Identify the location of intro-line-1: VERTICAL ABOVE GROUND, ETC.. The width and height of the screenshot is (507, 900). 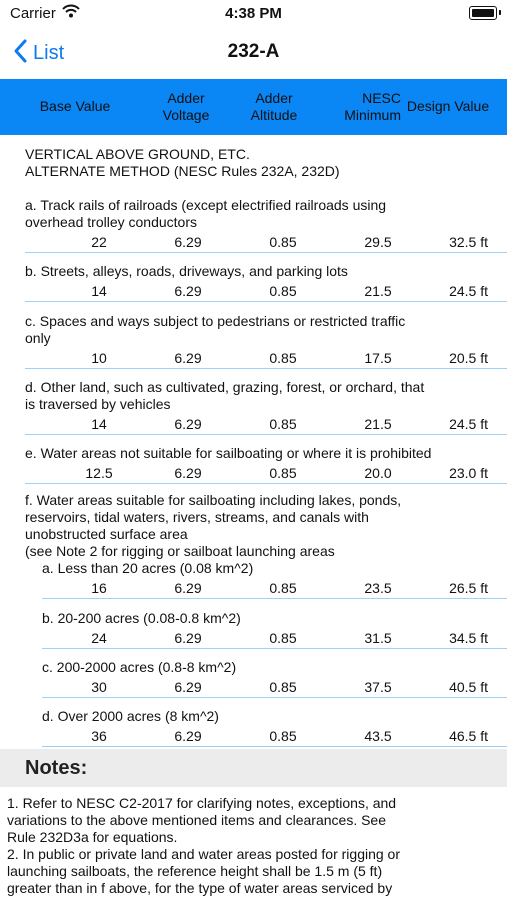
(137, 154).